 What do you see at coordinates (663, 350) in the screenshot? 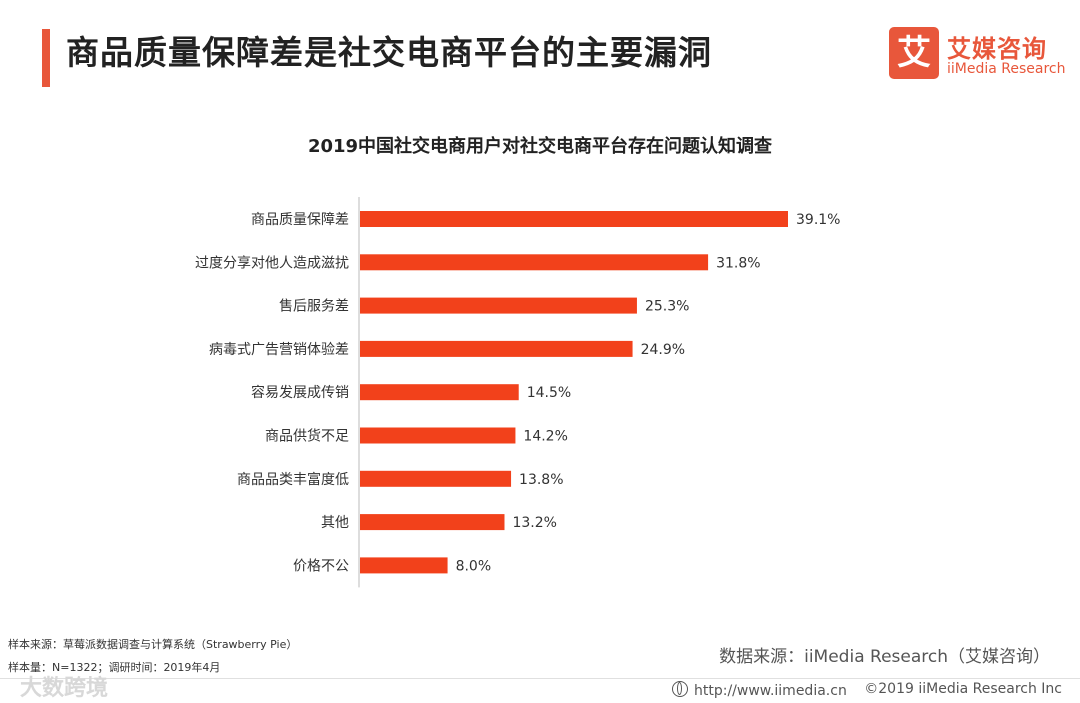
I see `bar-value-label: 24.9%` at bounding box center [663, 350].